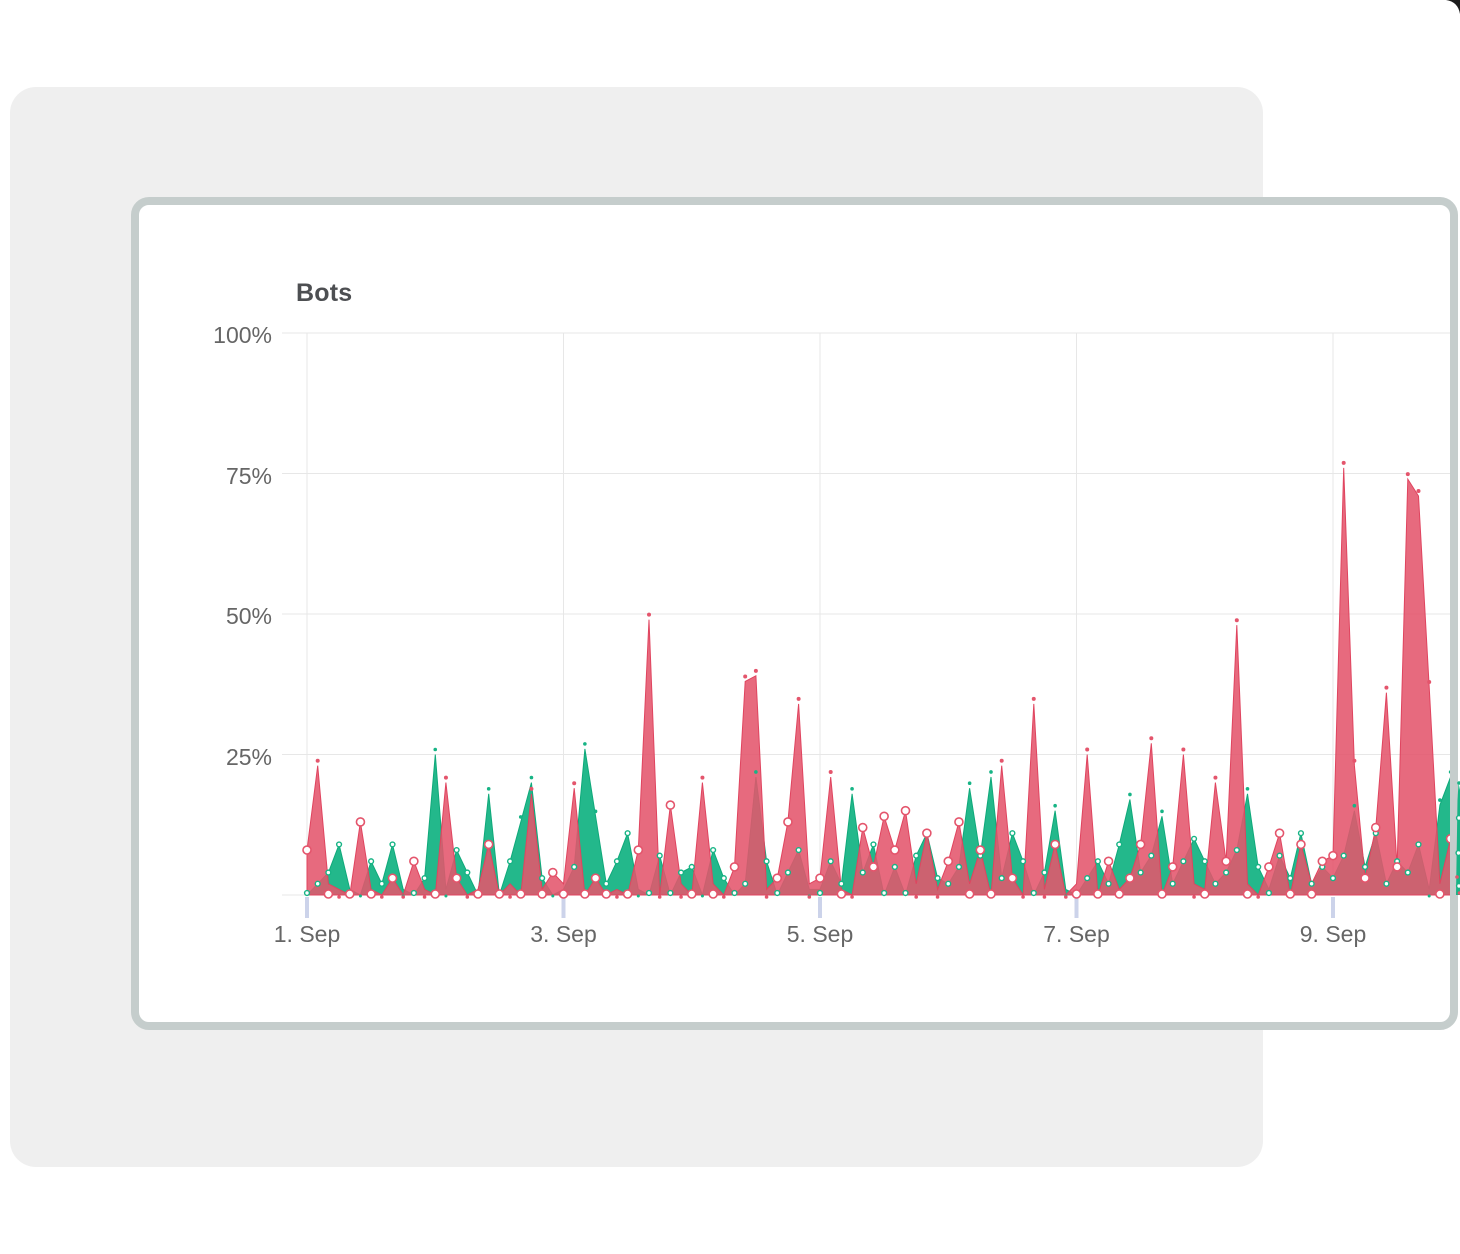  Describe the element at coordinates (1333, 934) in the screenshot. I see `x-axis-label: 9. Sep` at that location.